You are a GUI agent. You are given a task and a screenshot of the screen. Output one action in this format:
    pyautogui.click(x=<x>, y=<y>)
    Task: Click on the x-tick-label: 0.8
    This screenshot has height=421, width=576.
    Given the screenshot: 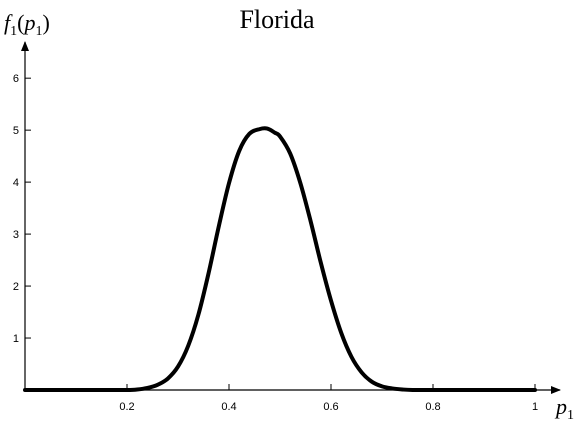 What is the action you would take?
    pyautogui.click(x=432, y=407)
    